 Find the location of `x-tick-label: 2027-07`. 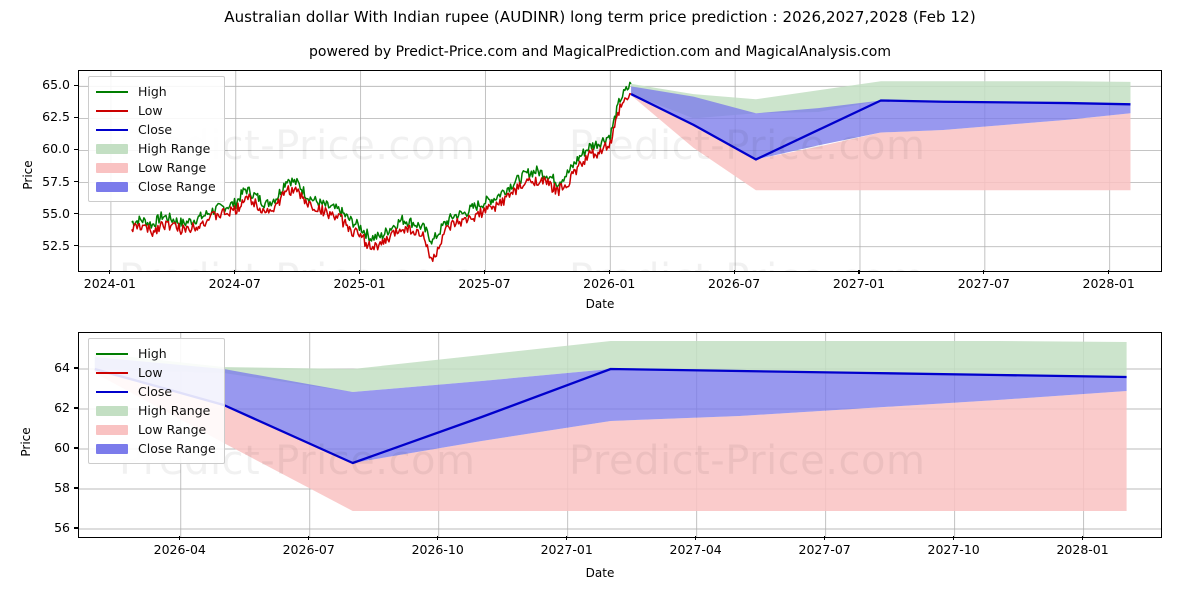

x-tick-label: 2027-07 is located at coordinates (983, 283).